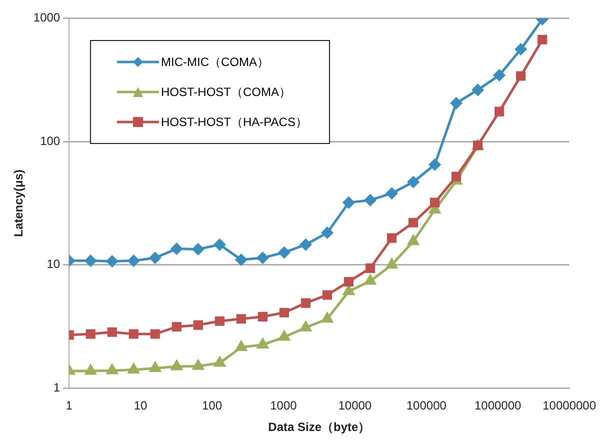  I want to click on y-tick-label: 1, so click(56, 387).